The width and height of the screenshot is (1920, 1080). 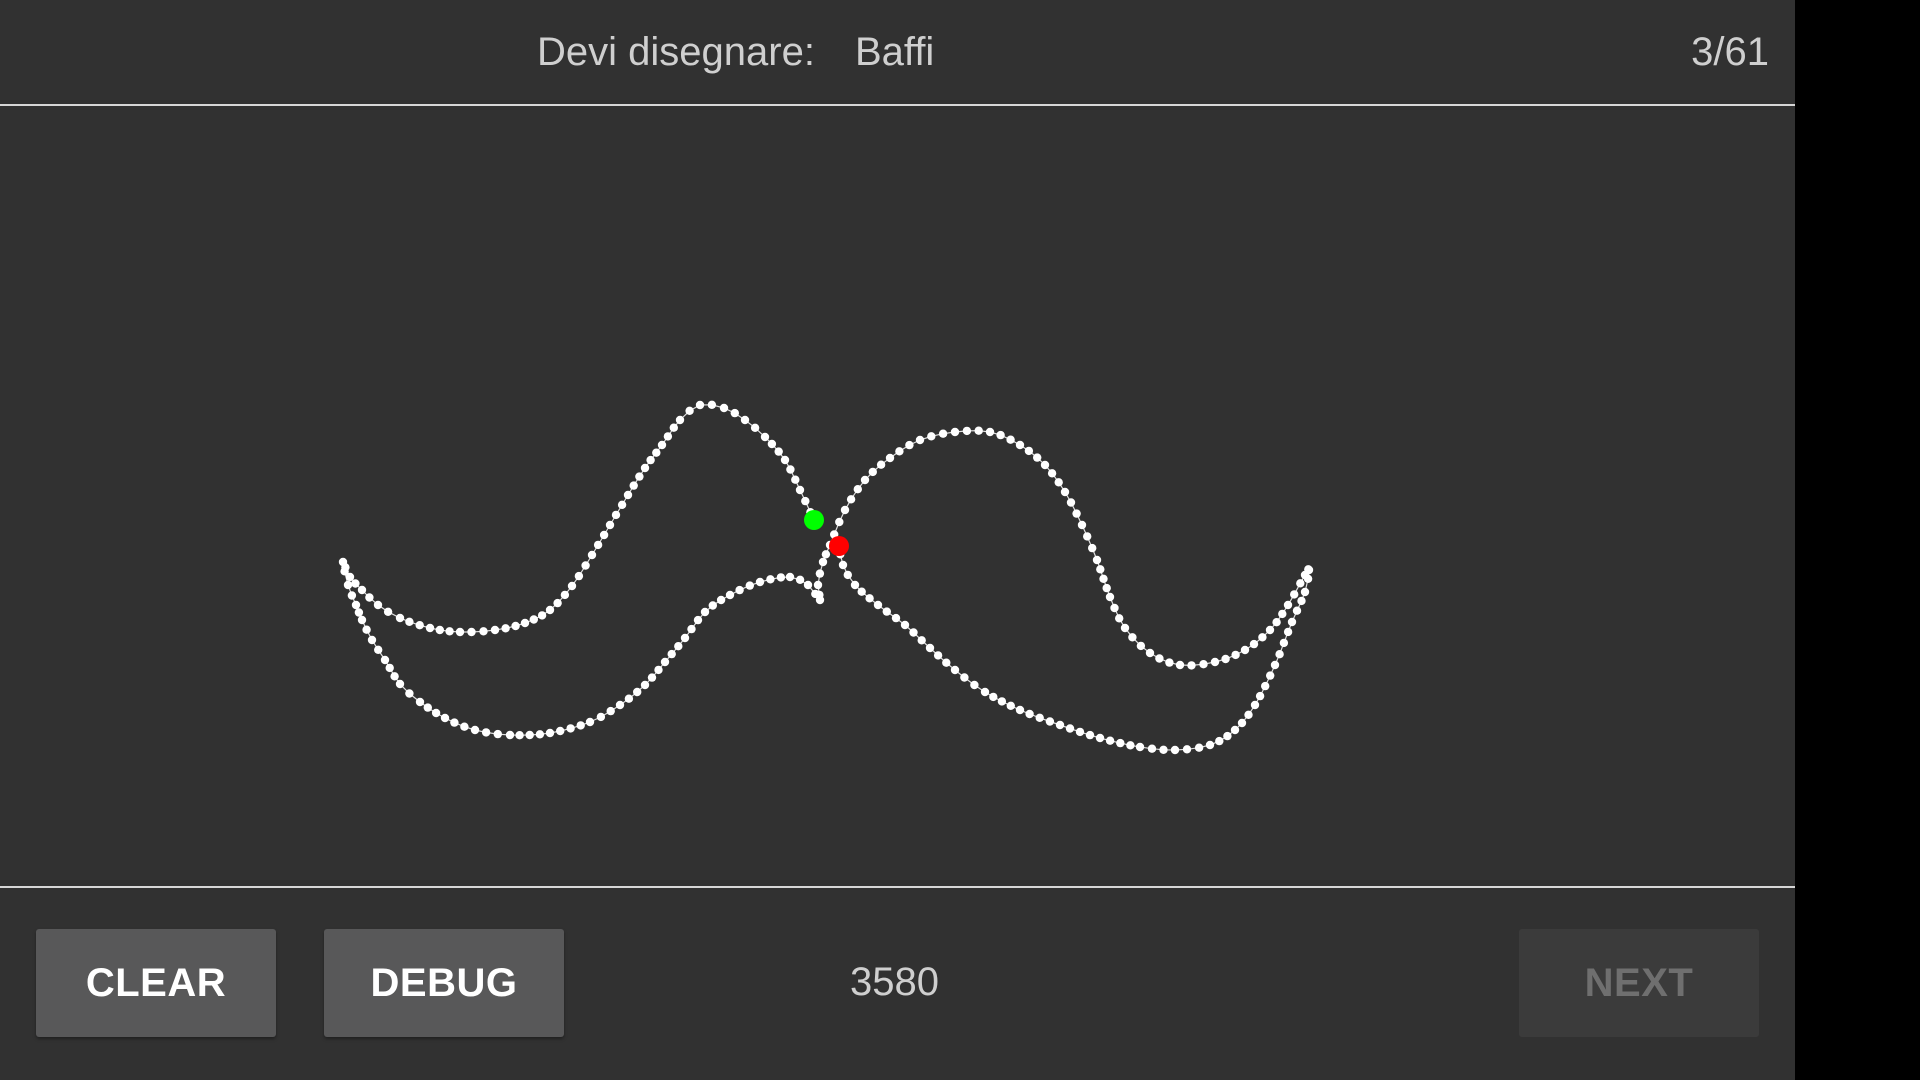 I want to click on next-button: NEXT, so click(x=1639, y=983).